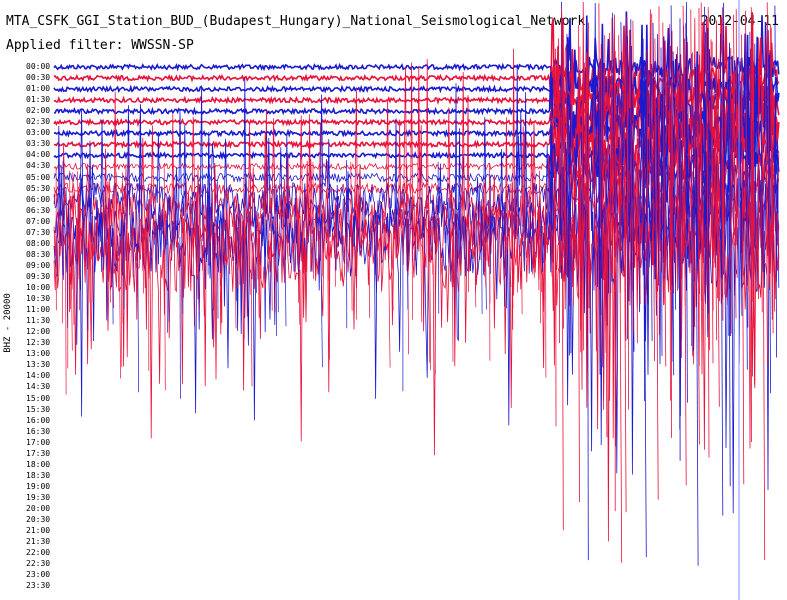  Describe the element at coordinates (38, 177) in the screenshot. I see `time-tick-label: 05:00` at that location.